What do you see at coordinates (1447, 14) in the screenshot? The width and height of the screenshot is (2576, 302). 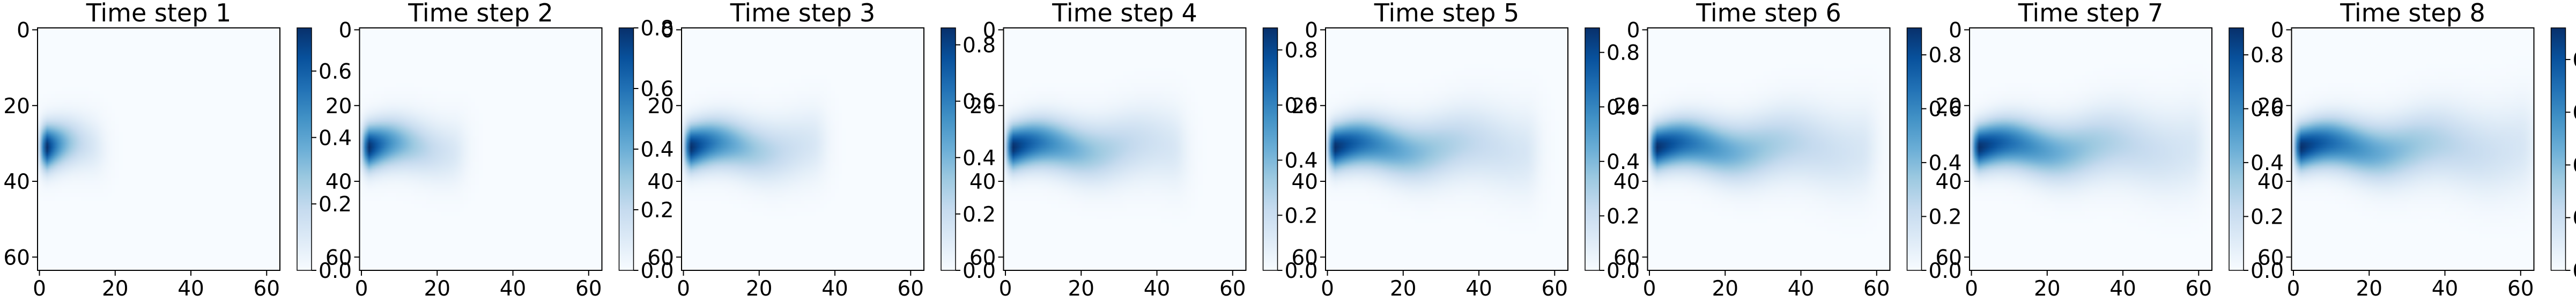 I see `panel-title: Time step 5` at bounding box center [1447, 14].